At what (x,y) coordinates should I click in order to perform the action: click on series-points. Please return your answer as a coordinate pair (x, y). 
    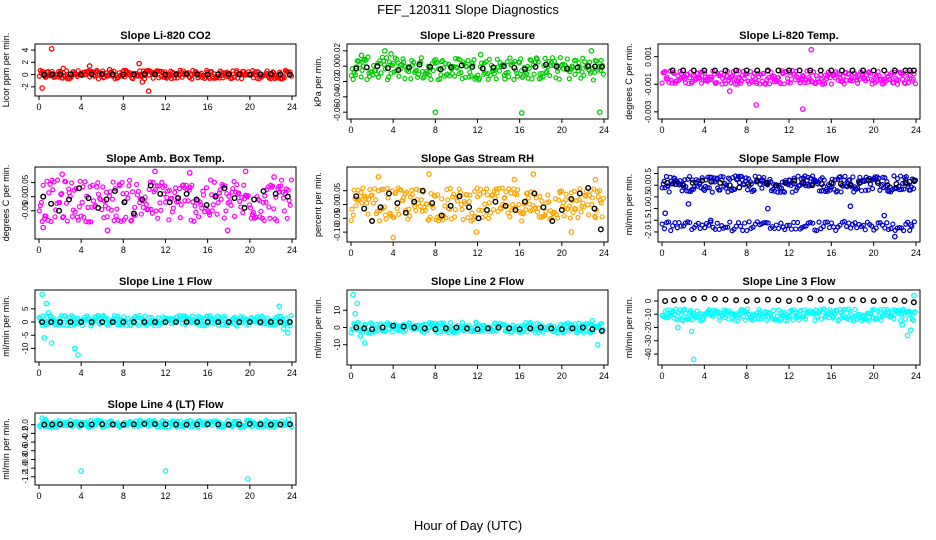
    Looking at the image, I should click on (789, 206).